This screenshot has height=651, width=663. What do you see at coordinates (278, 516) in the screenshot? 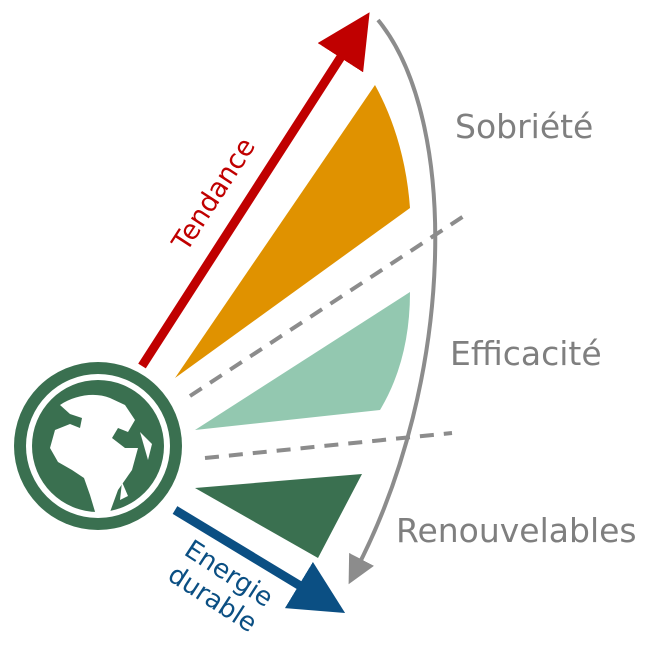
I see `renewable-wedge` at bounding box center [278, 516].